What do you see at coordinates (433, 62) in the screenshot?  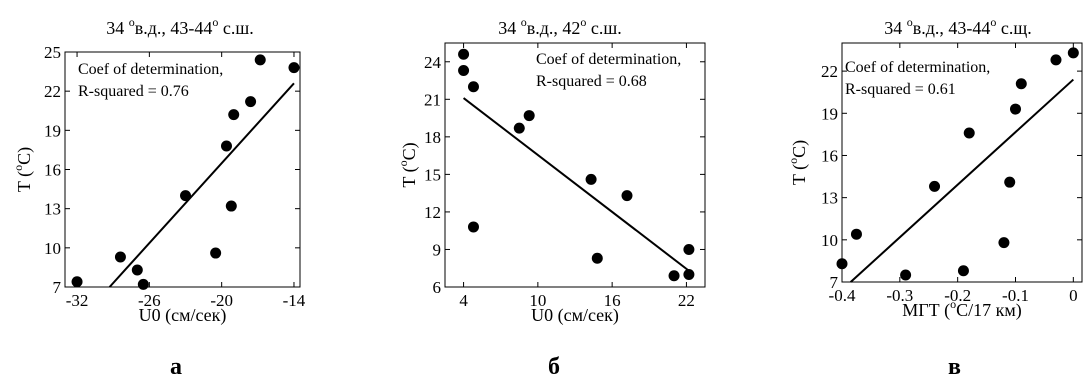 I see `y-tick-label: 24` at bounding box center [433, 62].